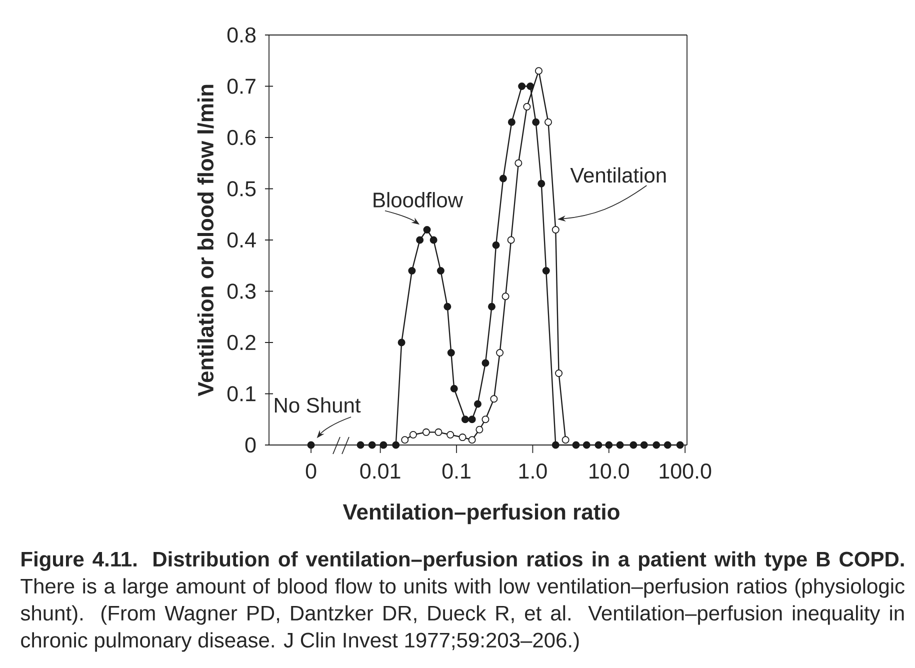  I want to click on y-tick-label: 0.2, so click(241, 342).